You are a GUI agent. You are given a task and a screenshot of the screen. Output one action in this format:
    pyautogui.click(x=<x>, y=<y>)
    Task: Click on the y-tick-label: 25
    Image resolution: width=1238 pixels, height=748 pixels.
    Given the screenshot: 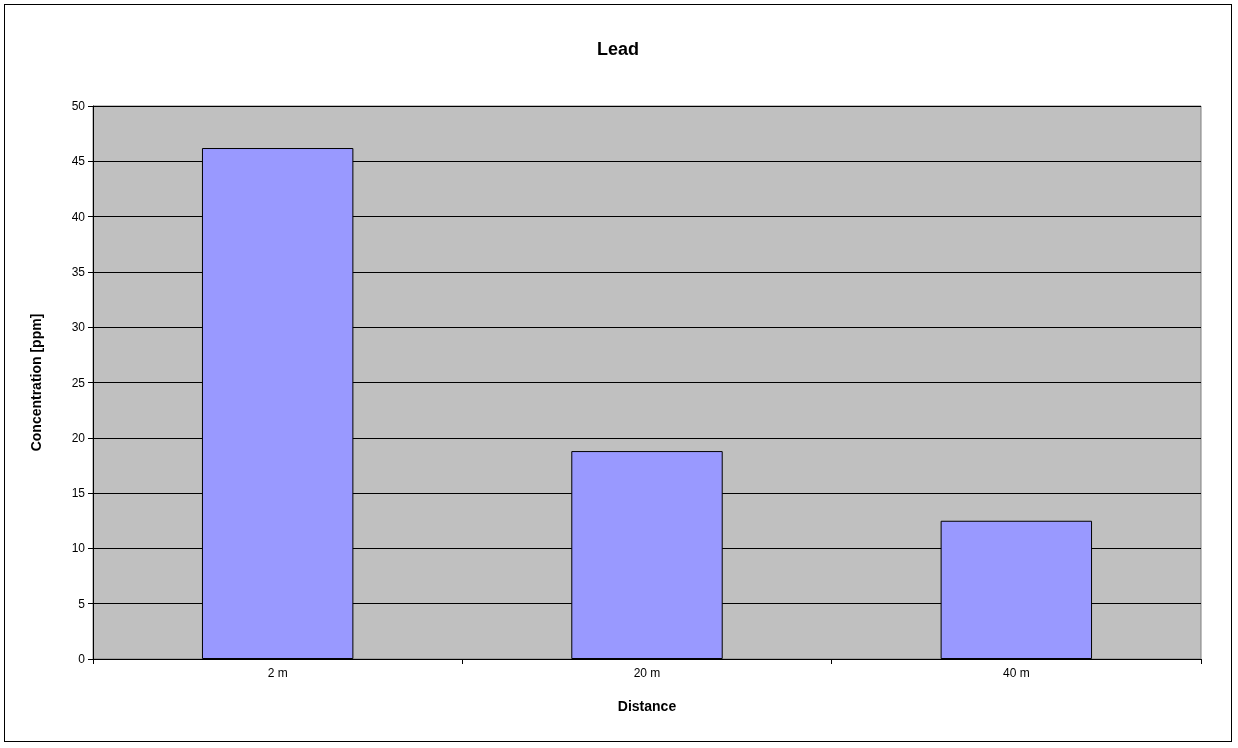 What is the action you would take?
    pyautogui.click(x=78, y=382)
    